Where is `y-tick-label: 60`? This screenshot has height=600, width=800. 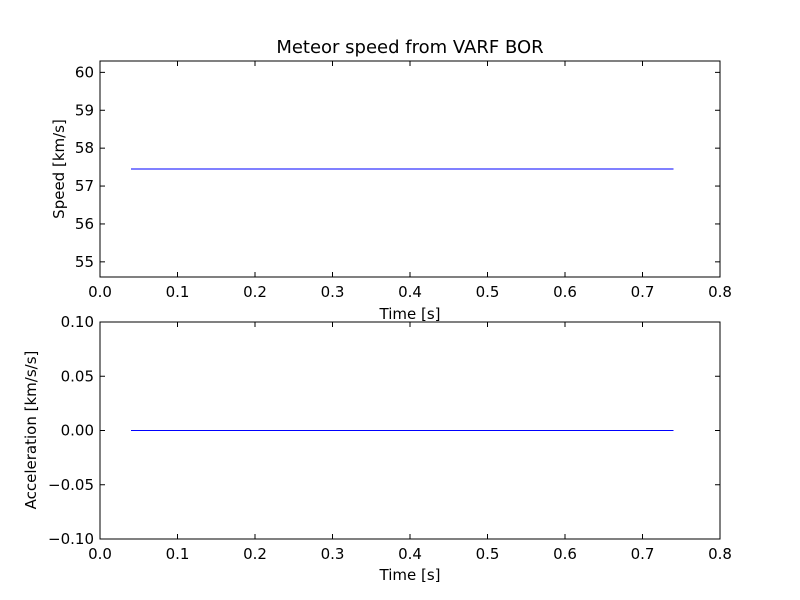 y-tick-label: 60 is located at coordinates (84, 72).